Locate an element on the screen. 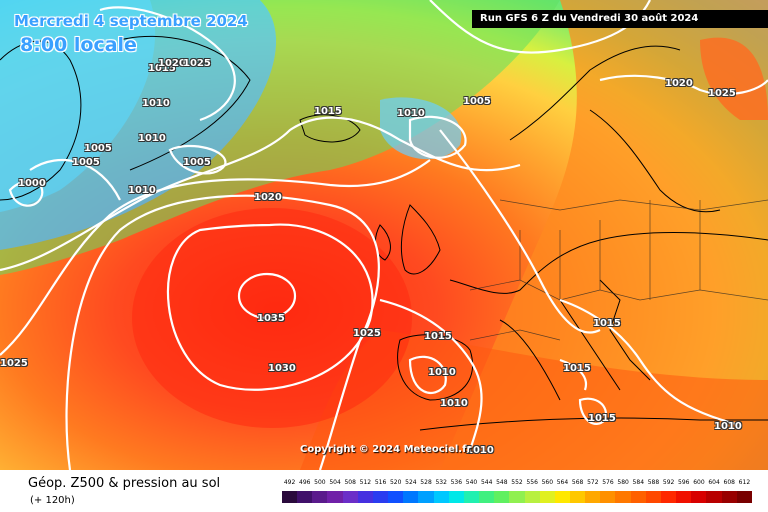 The image size is (768, 512). scale-label: 584 is located at coordinates (638, 482).